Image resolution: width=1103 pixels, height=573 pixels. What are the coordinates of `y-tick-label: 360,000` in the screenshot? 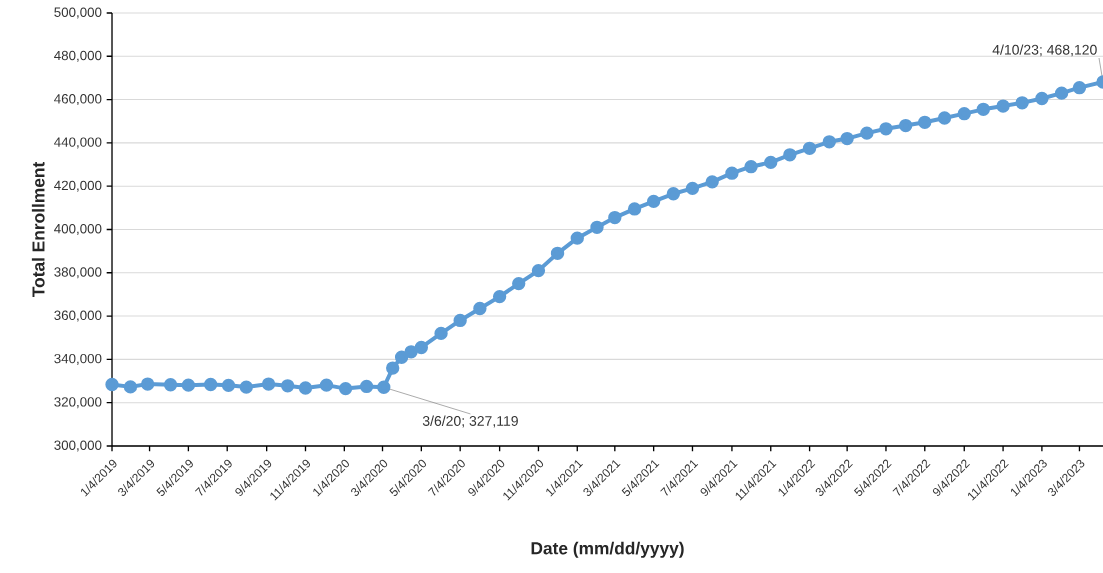 It's located at (78, 316).